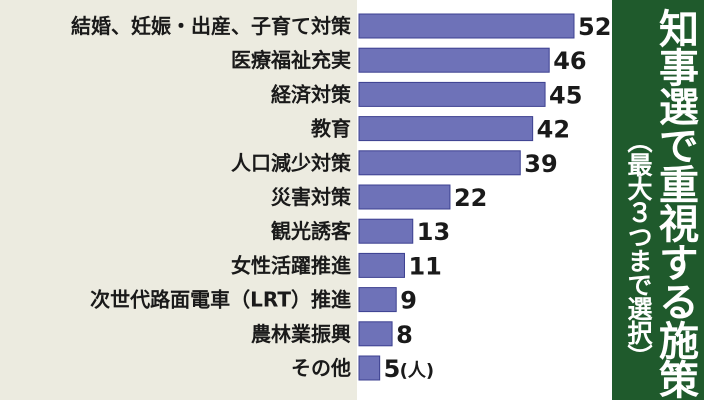  I want to click on unit-label: (人), so click(417, 371).